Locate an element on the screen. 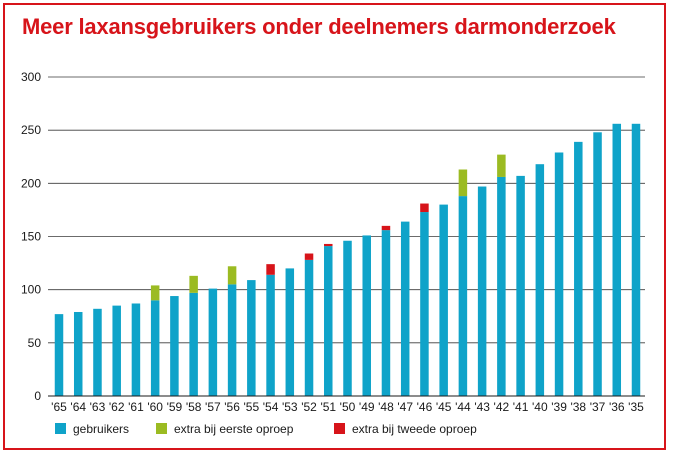  x-tick-label: '47 is located at coordinates (405, 407).